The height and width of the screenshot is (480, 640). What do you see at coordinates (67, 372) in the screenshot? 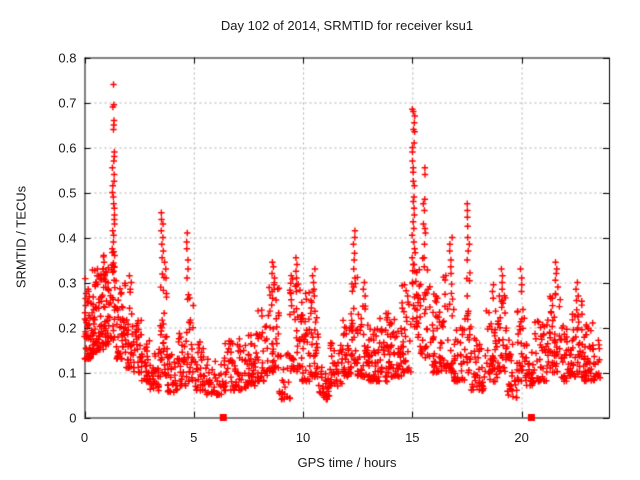
I see `y-tick-label: 0.1` at bounding box center [67, 372].